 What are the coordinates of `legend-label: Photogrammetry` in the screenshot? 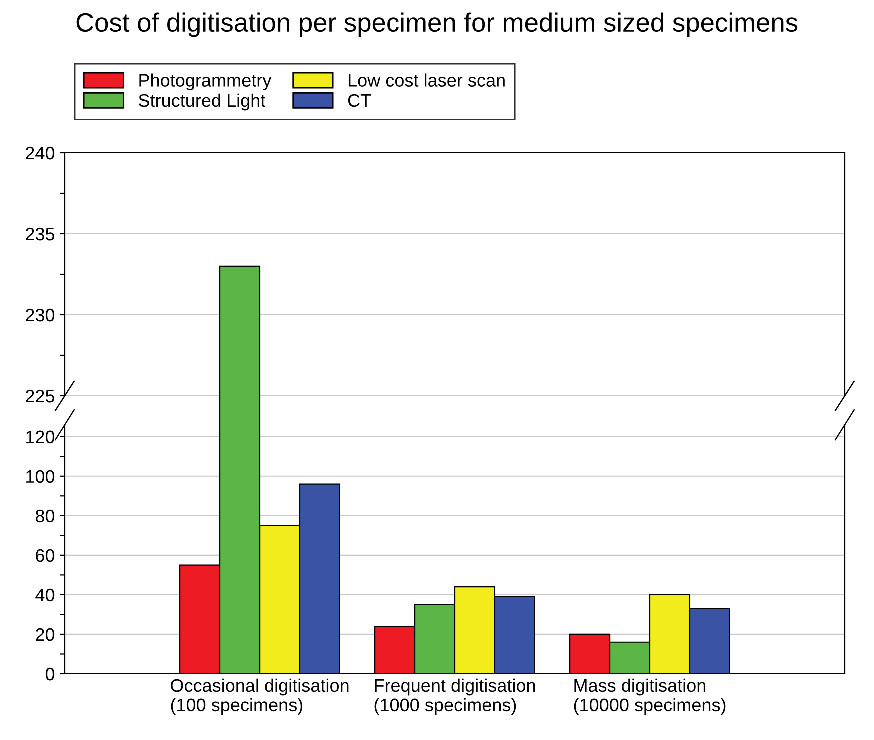 It's located at (206, 82).